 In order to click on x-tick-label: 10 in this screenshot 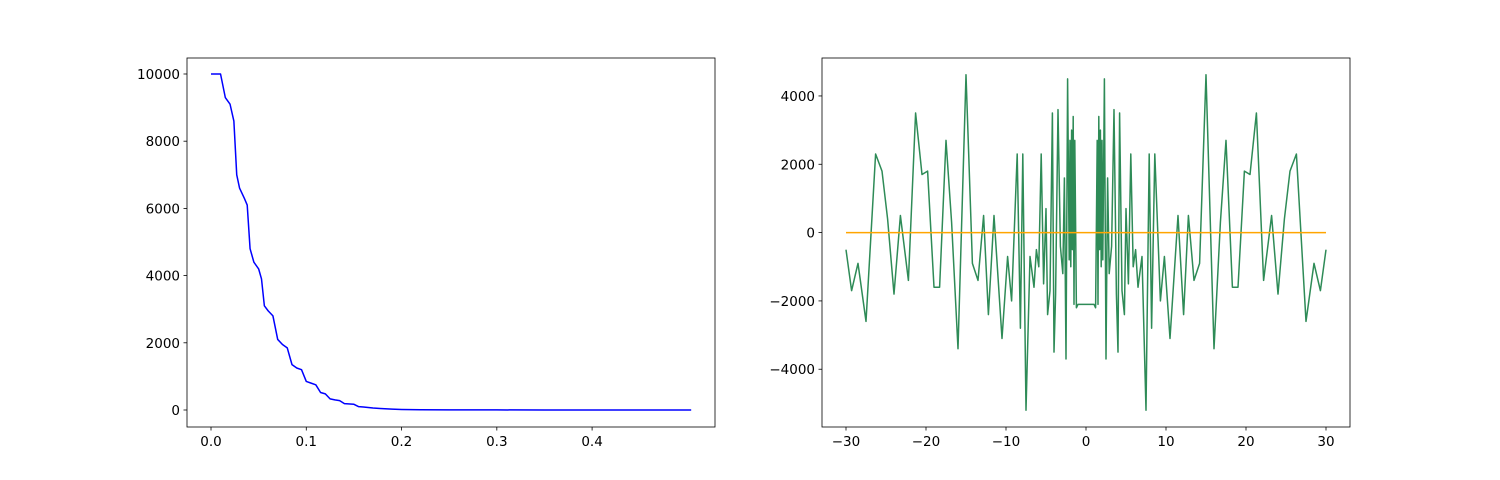, I will do `click(1165, 442)`.